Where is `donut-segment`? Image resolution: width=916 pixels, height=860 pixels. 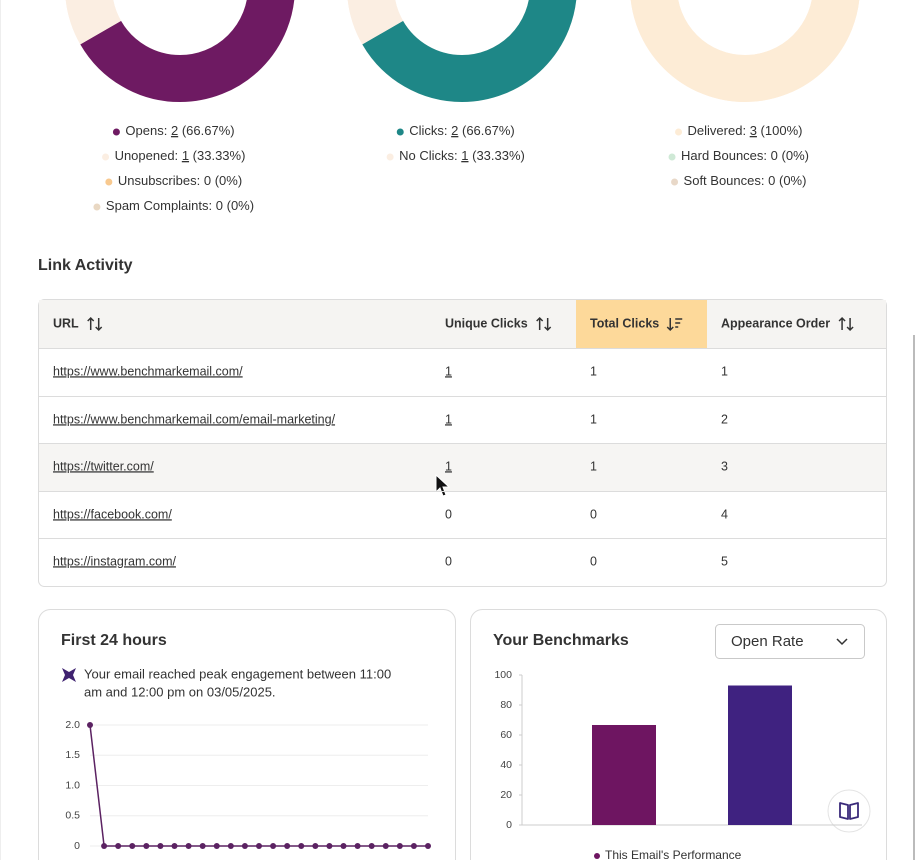
donut-segment is located at coordinates (462, 51).